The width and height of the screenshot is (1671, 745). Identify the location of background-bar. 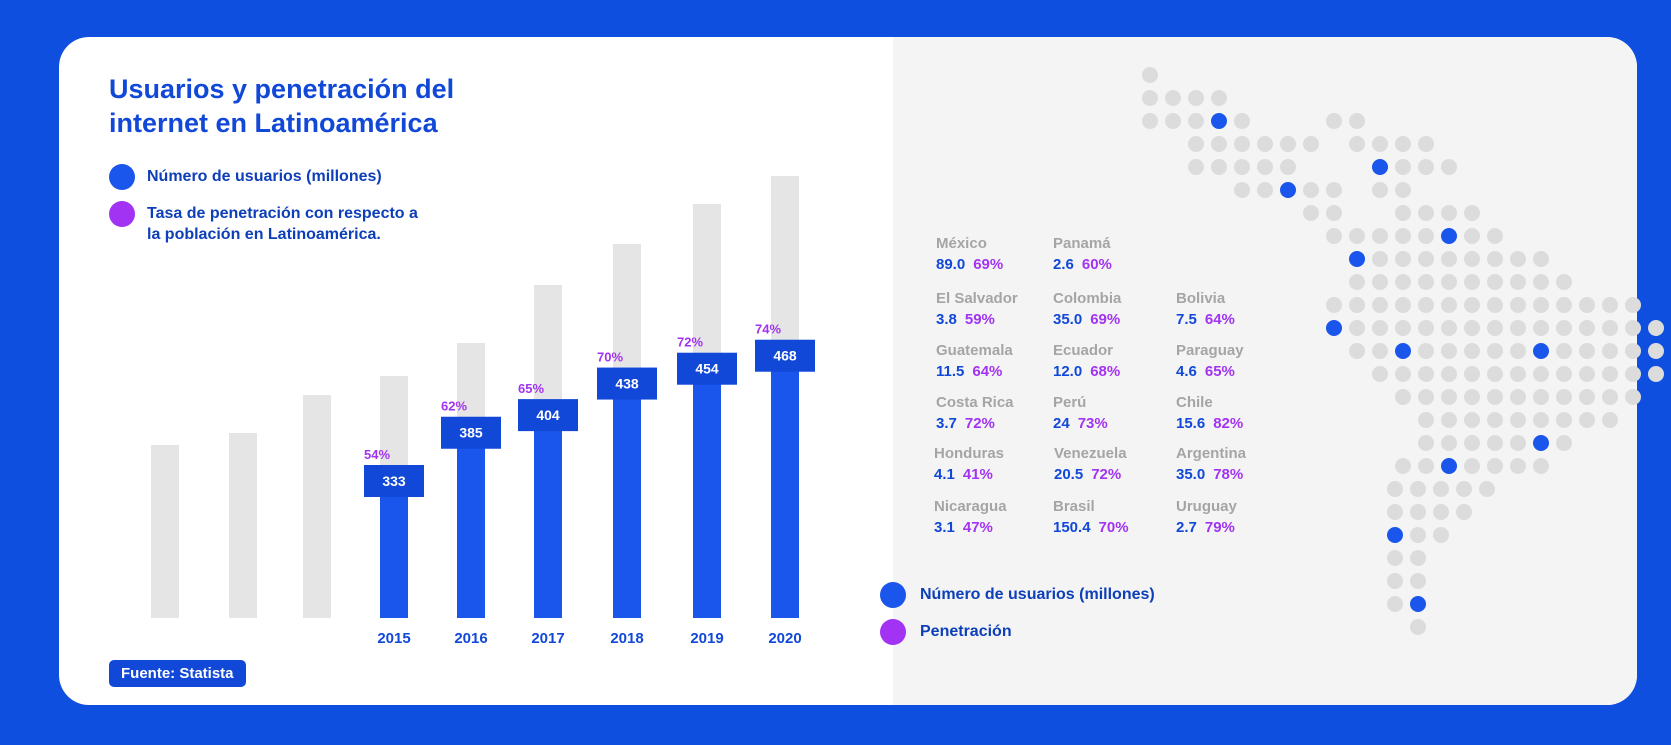
(165, 531).